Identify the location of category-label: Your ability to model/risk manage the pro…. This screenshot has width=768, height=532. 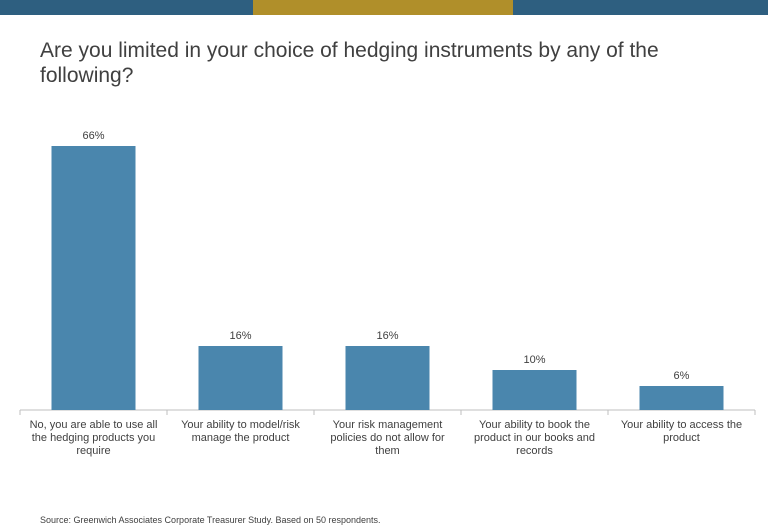
(240, 431).